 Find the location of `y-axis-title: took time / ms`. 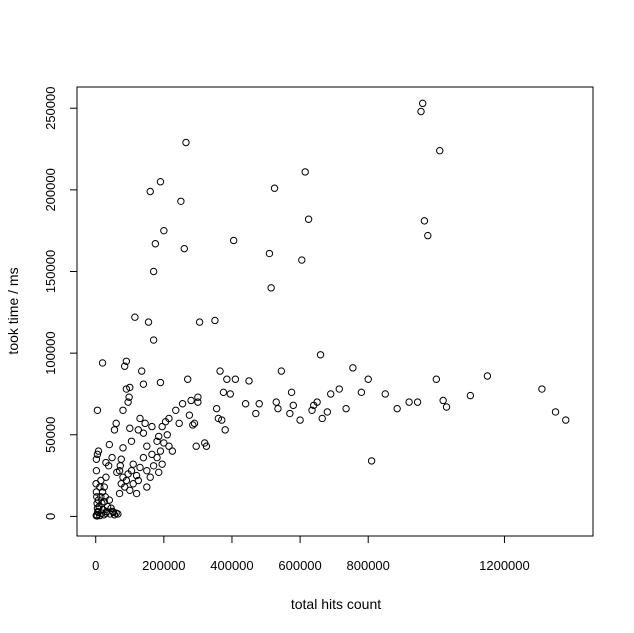

y-axis-title: took time / ms is located at coordinates (13, 310).